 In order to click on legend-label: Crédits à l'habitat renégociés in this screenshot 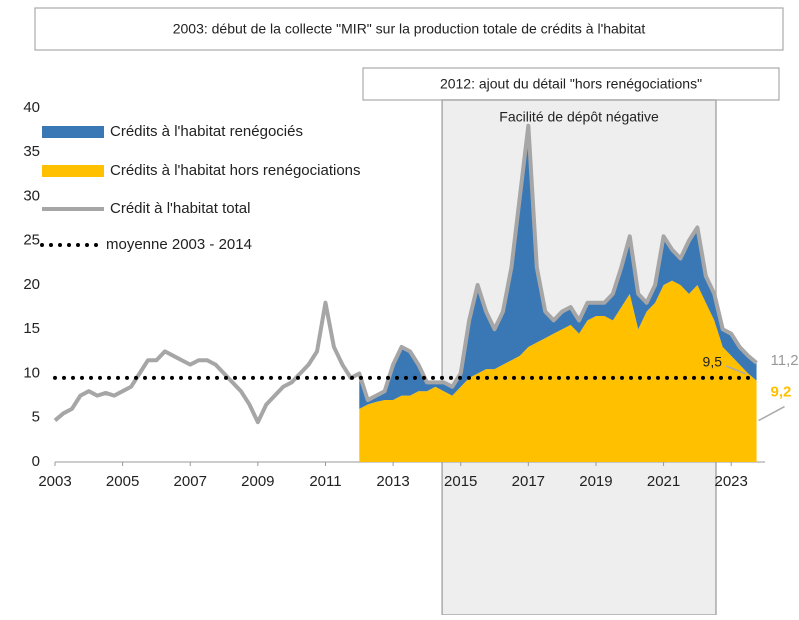, I will do `click(206, 131)`.